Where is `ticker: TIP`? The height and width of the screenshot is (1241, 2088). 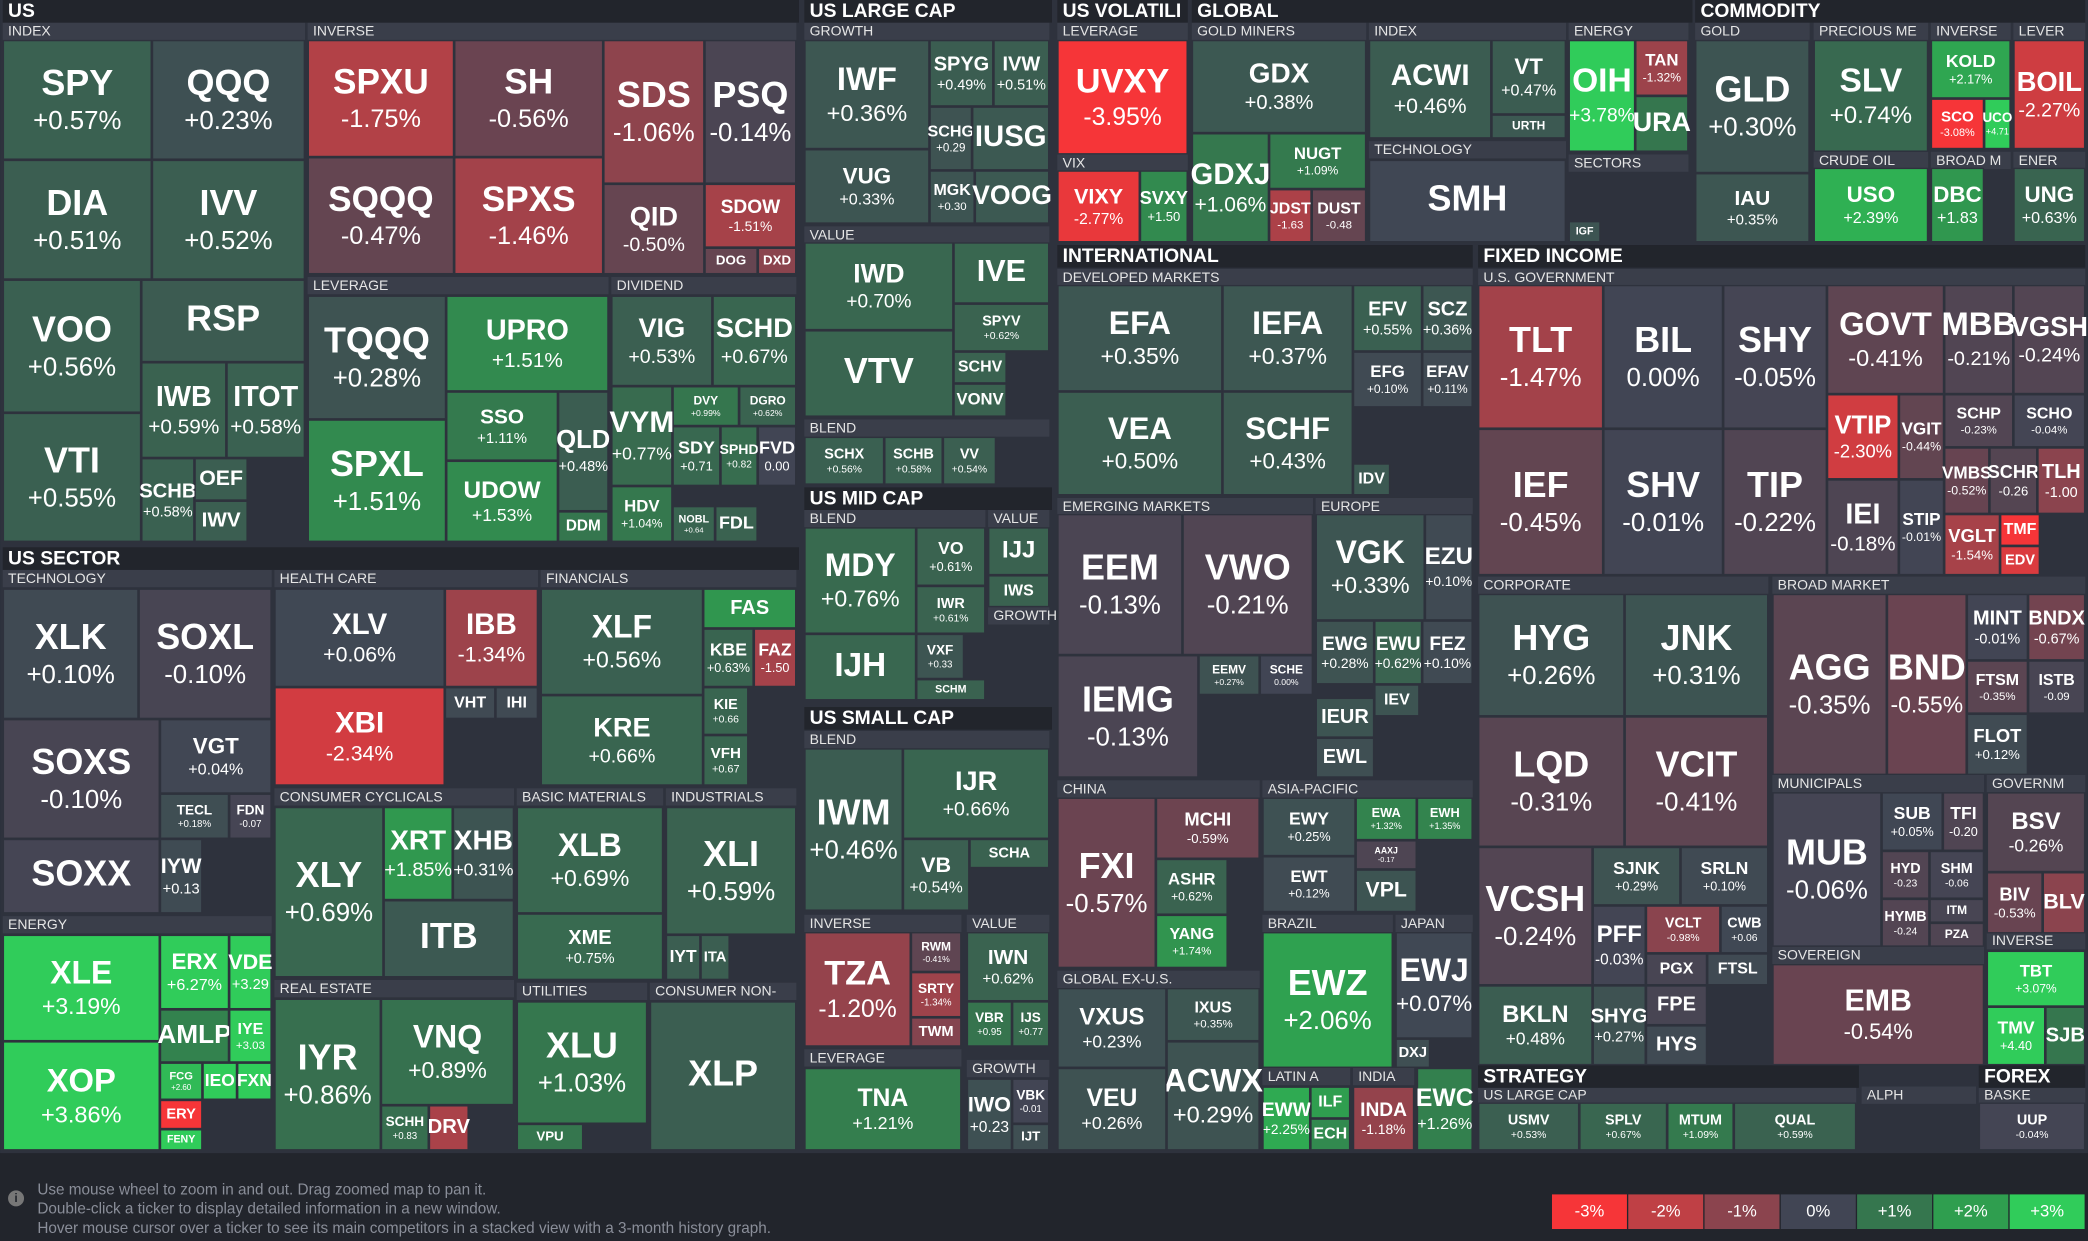
ticker: TIP is located at coordinates (1775, 484).